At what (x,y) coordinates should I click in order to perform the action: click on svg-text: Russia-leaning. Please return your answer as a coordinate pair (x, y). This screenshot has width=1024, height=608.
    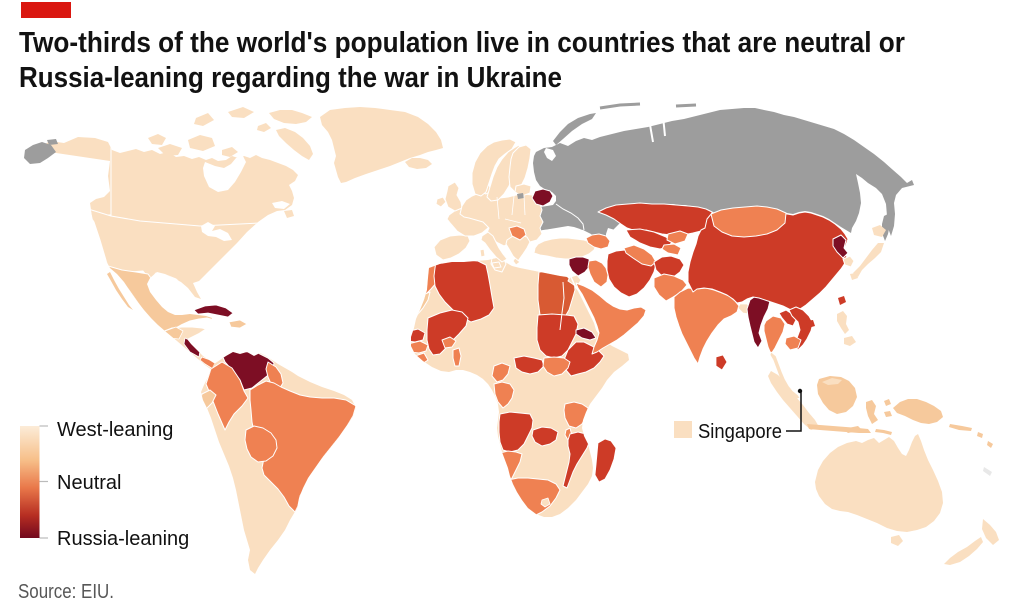
    Looking at the image, I should click on (123, 539).